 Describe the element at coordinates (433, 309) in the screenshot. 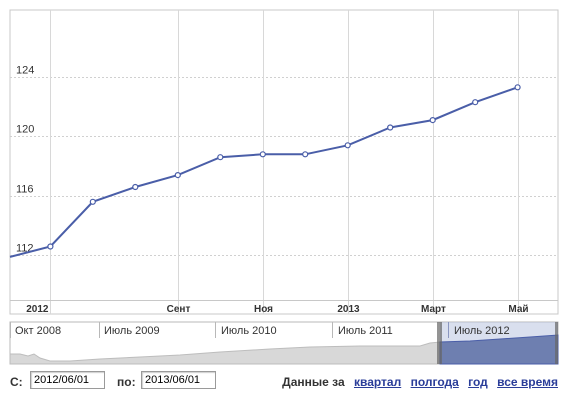

I see `x-tick-label: Март` at that location.